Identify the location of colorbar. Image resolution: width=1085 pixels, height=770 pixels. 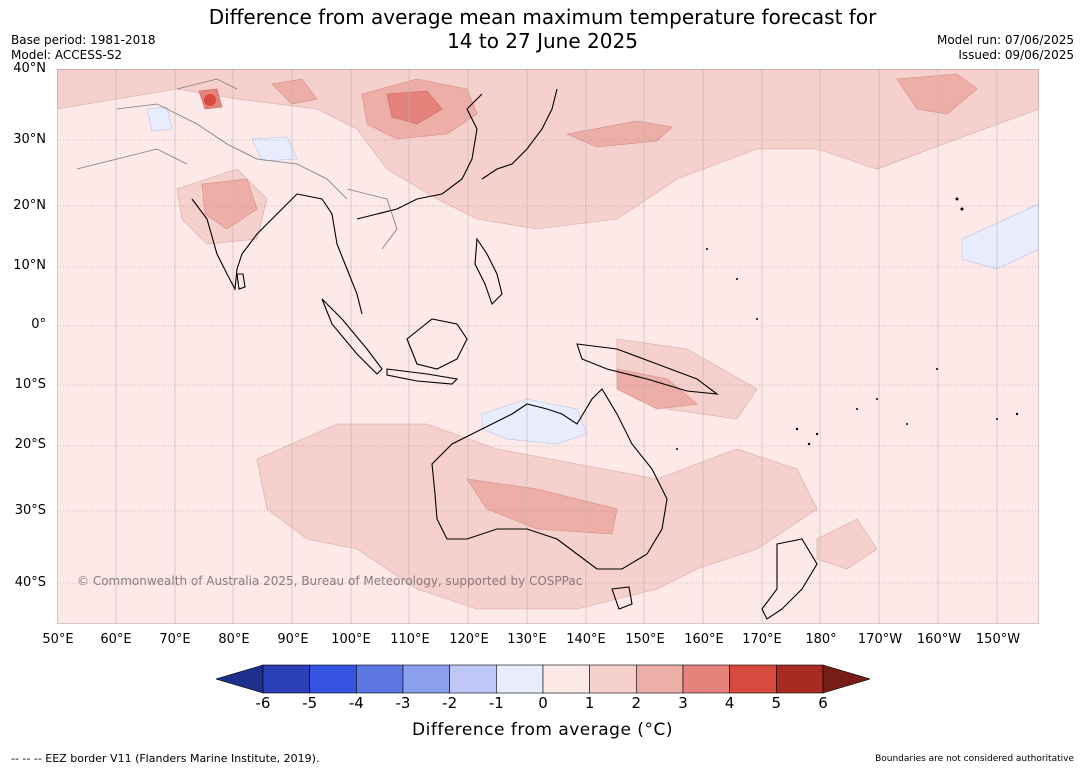
(543, 679).